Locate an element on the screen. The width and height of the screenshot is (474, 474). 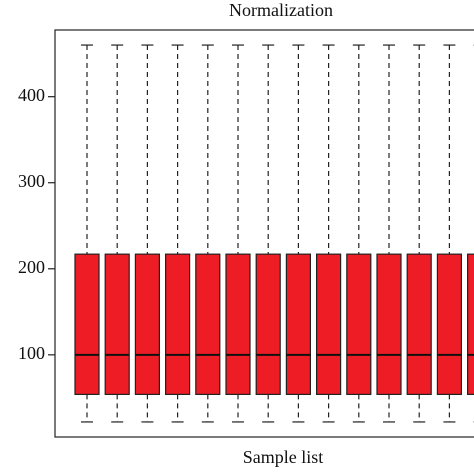
x-axis-label: Sample list is located at coordinates (283, 457).